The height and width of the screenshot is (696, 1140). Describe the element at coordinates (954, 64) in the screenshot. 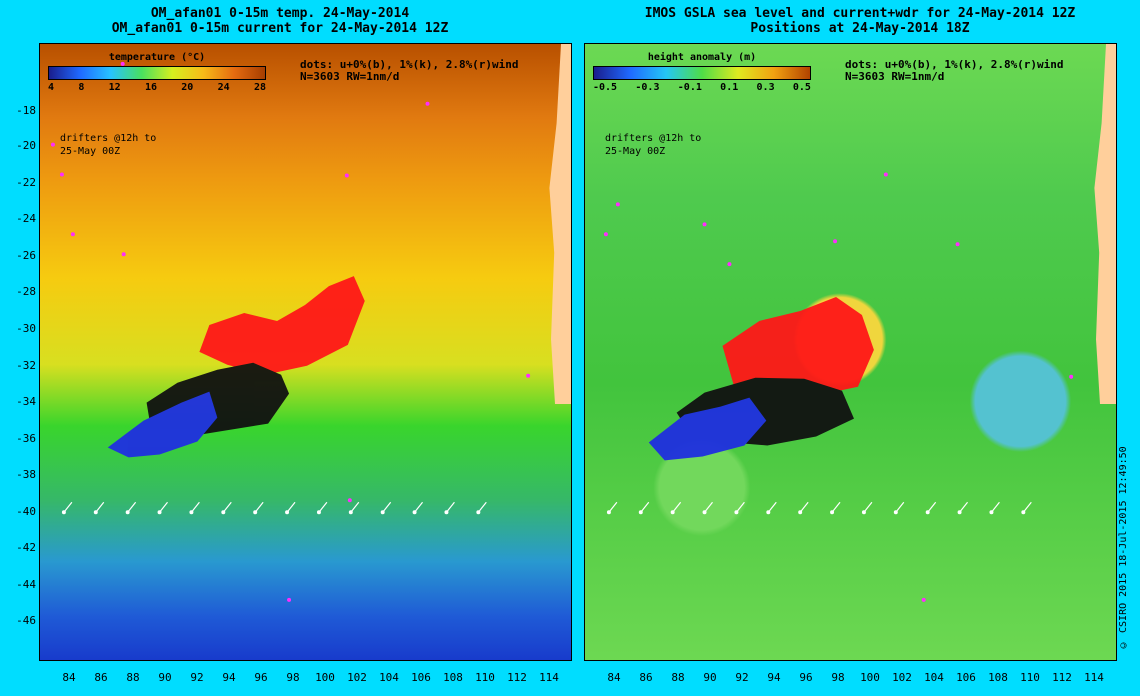

I see `right-info-line1: dots: u+0%(b), 1%(k), 2.8%(r)wind` at that location.